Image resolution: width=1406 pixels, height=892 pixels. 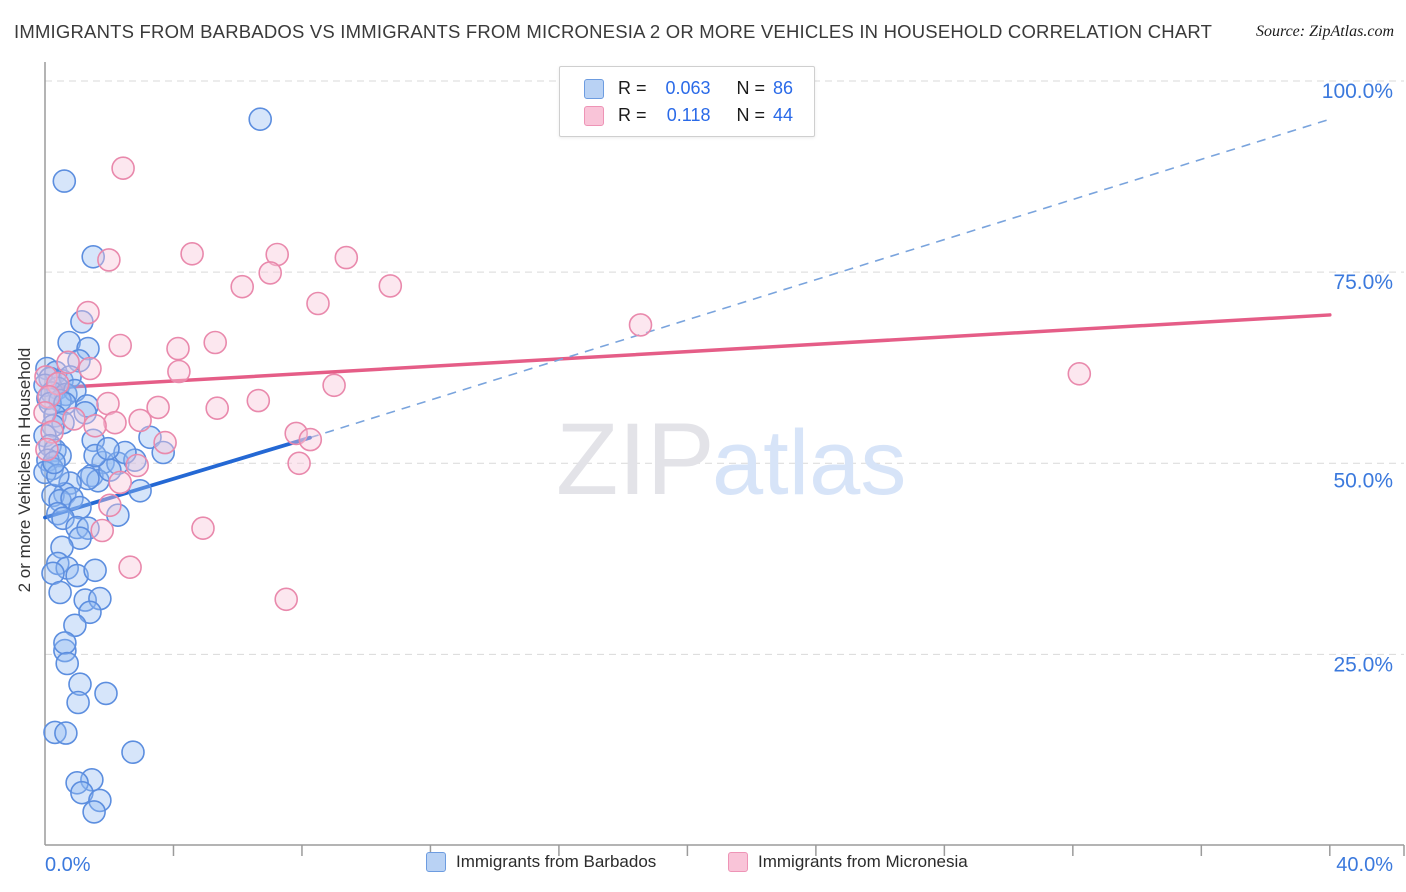 I want to click on stats-row-micronesia: R = 0.118 N = 44, so click(x=694, y=115).